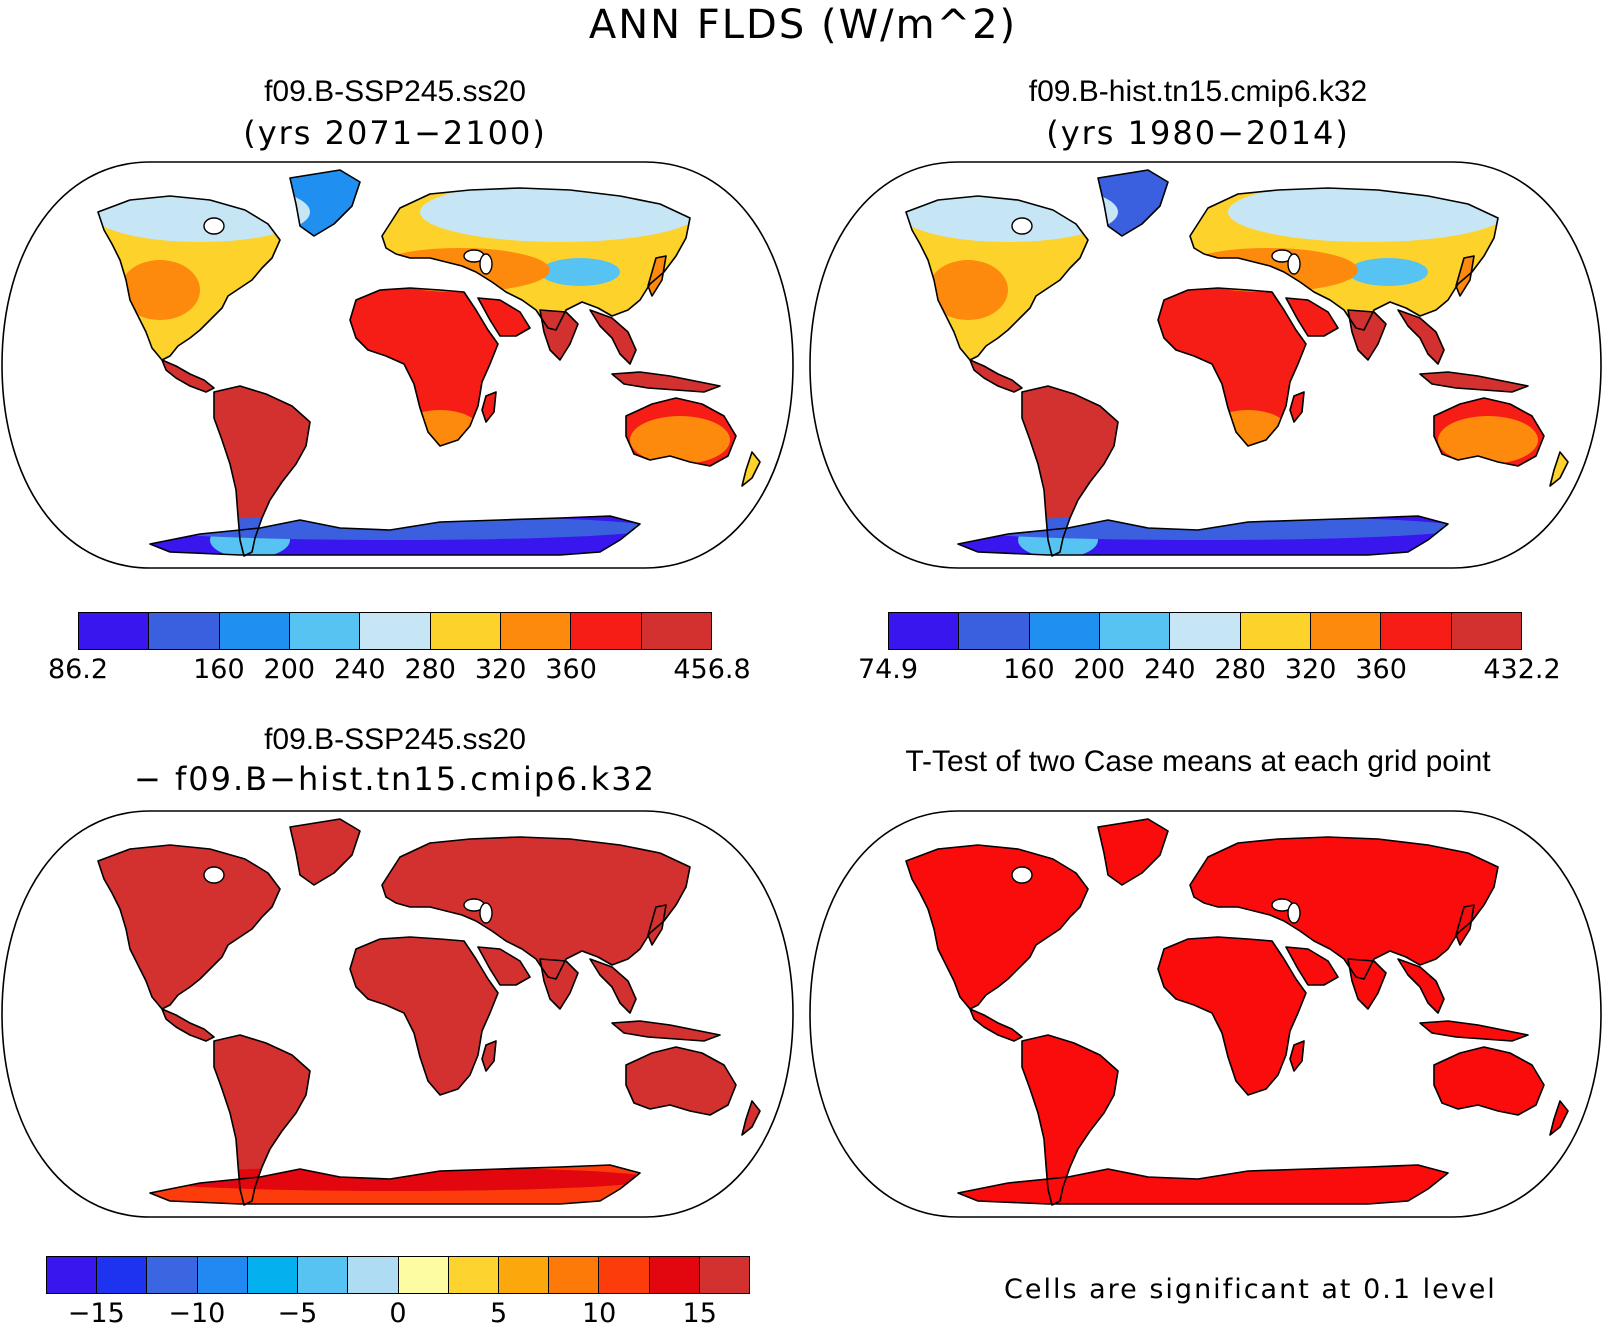 The image size is (1606, 1329). Describe the element at coordinates (1203, 1184) in the screenshot. I see `land-antarctica` at that location.